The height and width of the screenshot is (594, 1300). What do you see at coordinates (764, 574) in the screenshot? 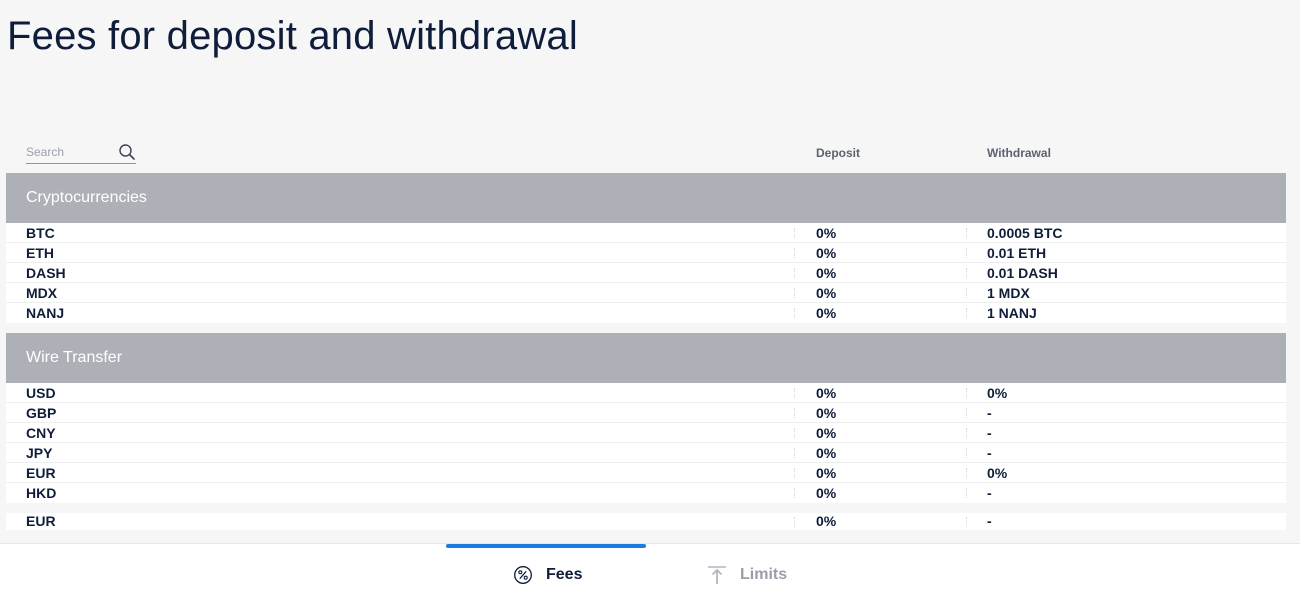
I see `tab-limits-label: Limits` at bounding box center [764, 574].